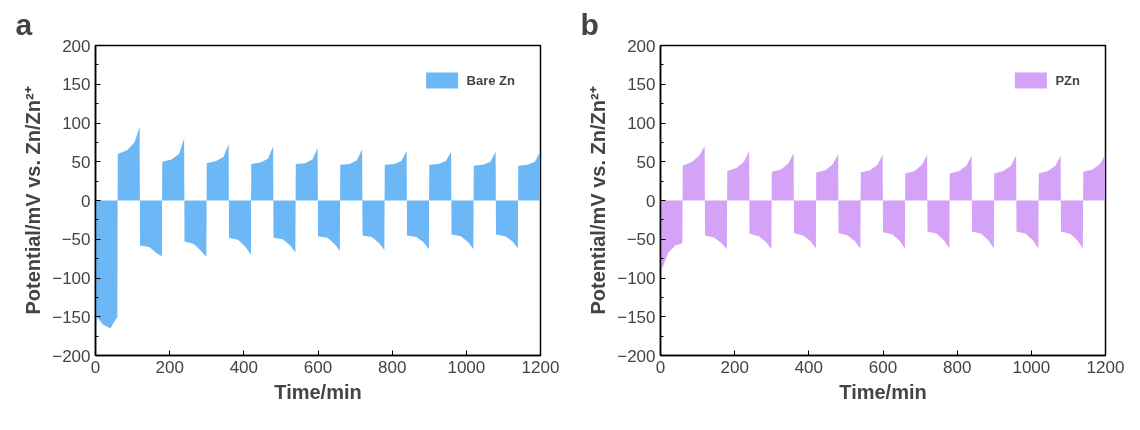  Describe the element at coordinates (1067, 80) in the screenshot. I see `legend-label: PZn` at that location.